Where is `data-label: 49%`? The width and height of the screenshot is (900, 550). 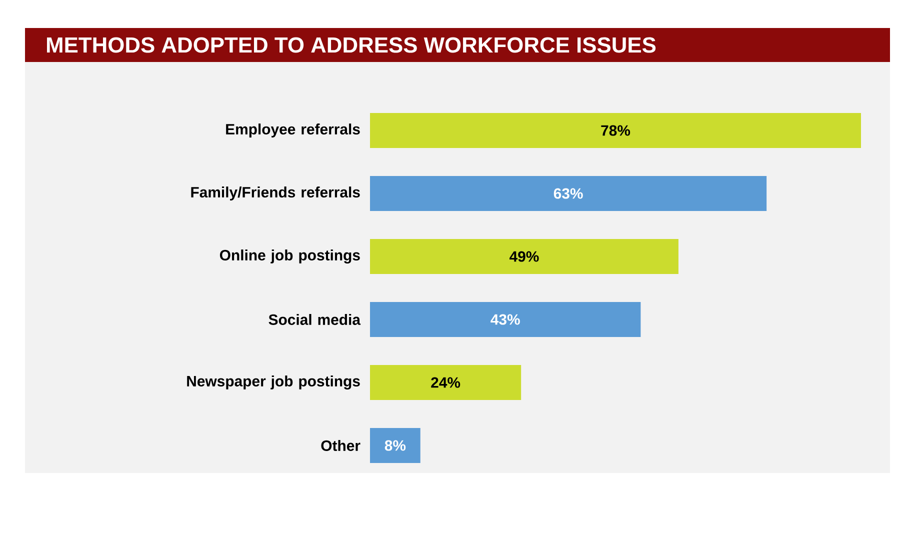 data-label: 49% is located at coordinates (524, 256).